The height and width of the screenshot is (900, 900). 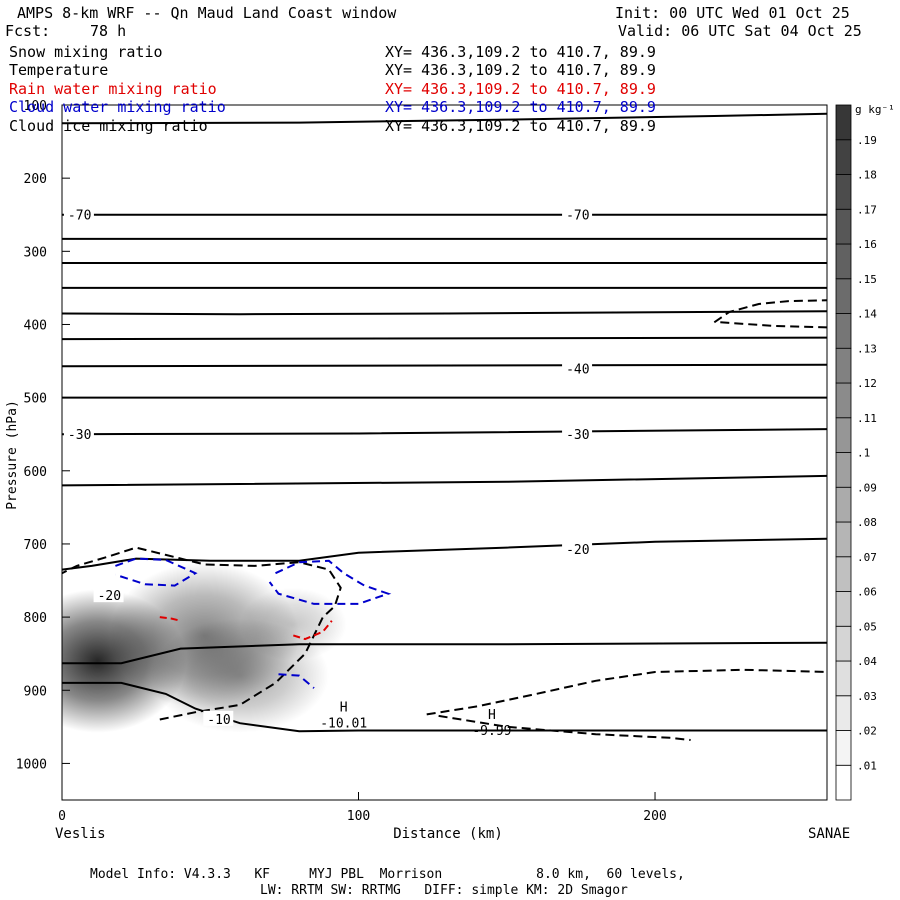 What do you see at coordinates (867, 522) in the screenshot?
I see `colorbar-label-7: .08` at bounding box center [867, 522].